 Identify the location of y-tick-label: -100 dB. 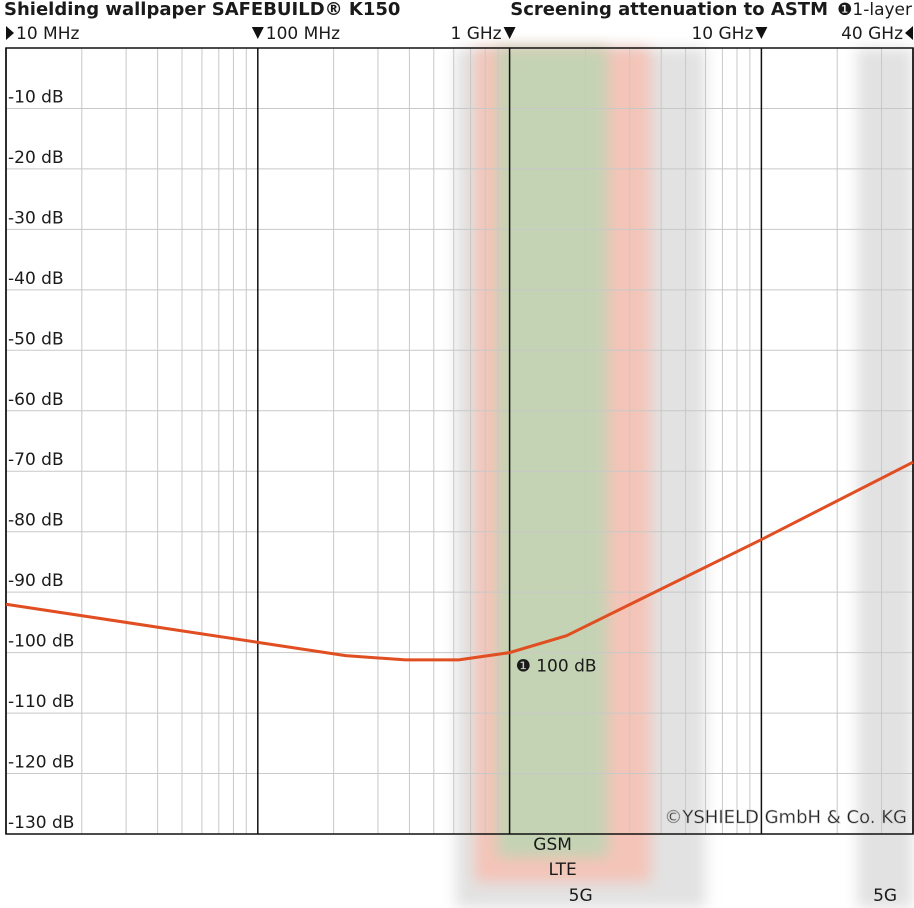
(41, 642).